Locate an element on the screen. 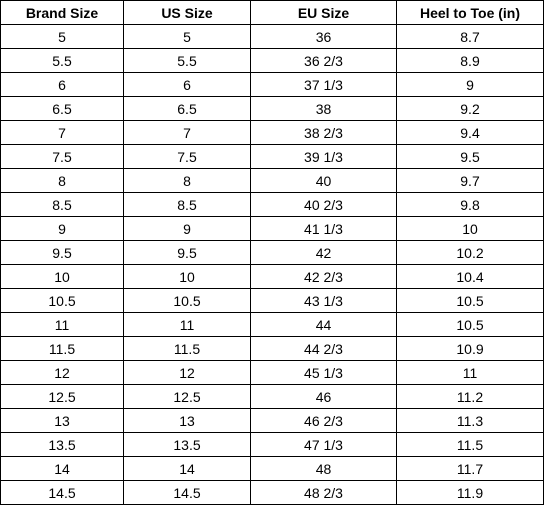 Image resolution: width=544 pixels, height=508 pixels. brand-size-cell: 14 is located at coordinates (62, 468).